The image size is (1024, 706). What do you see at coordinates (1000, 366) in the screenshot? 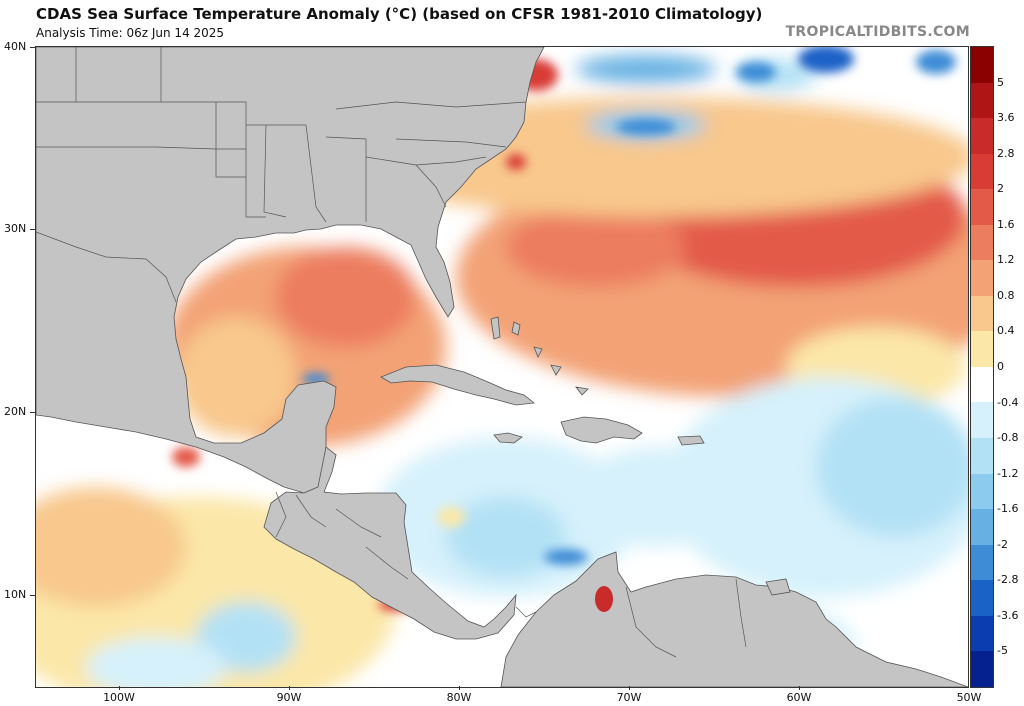
I see `colorbar-label: 0` at bounding box center [1000, 366].